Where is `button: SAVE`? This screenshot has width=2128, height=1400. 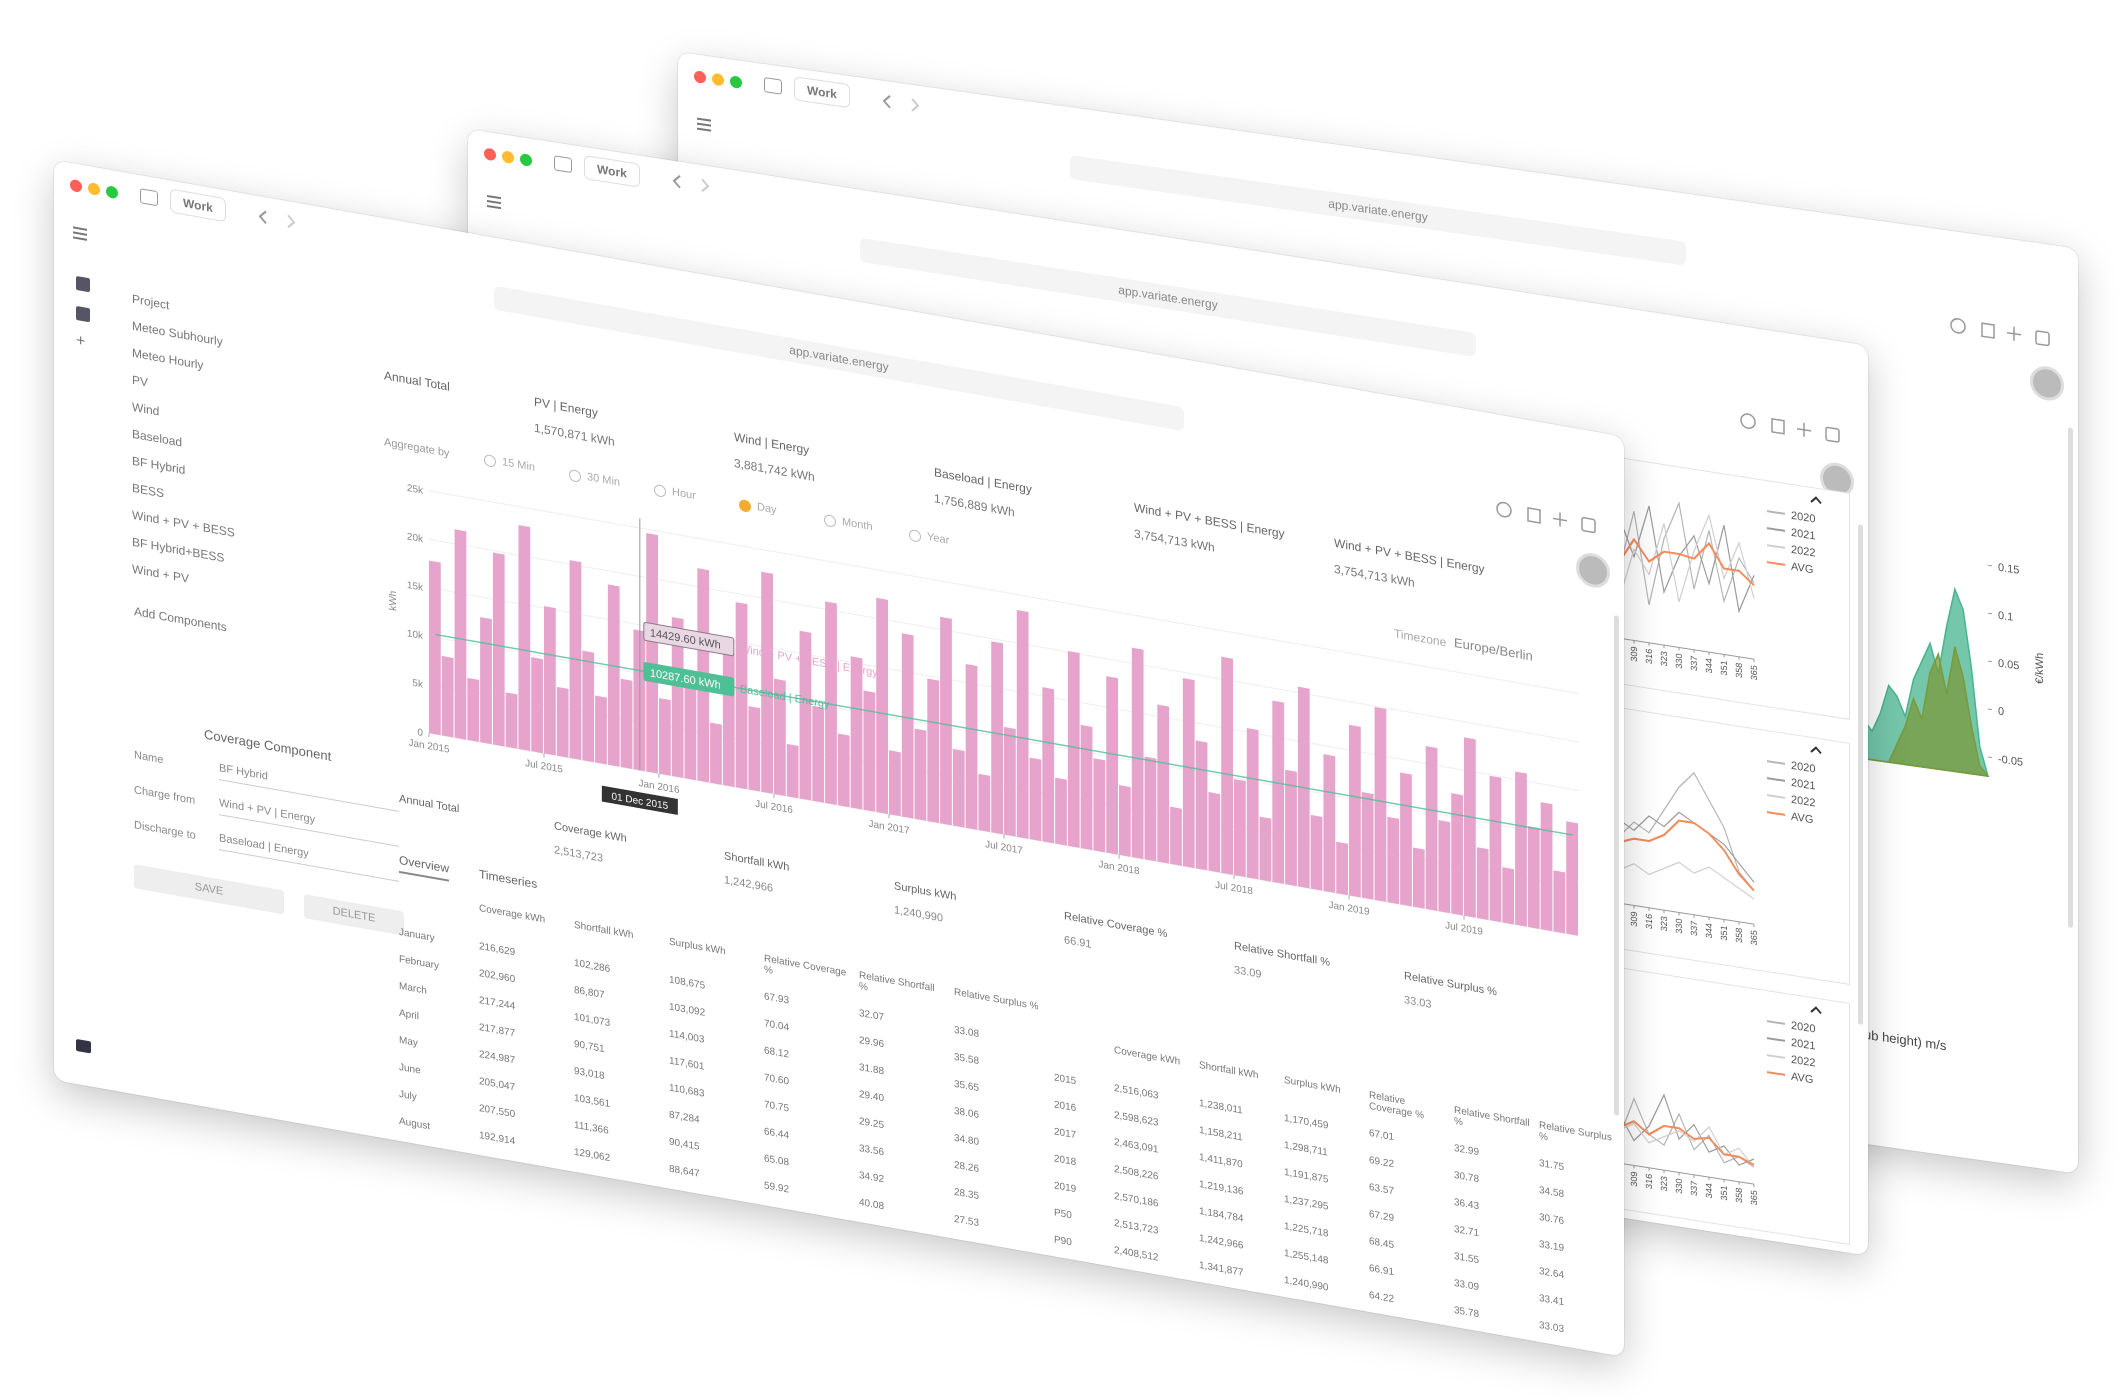
button: SAVE is located at coordinates (209, 889).